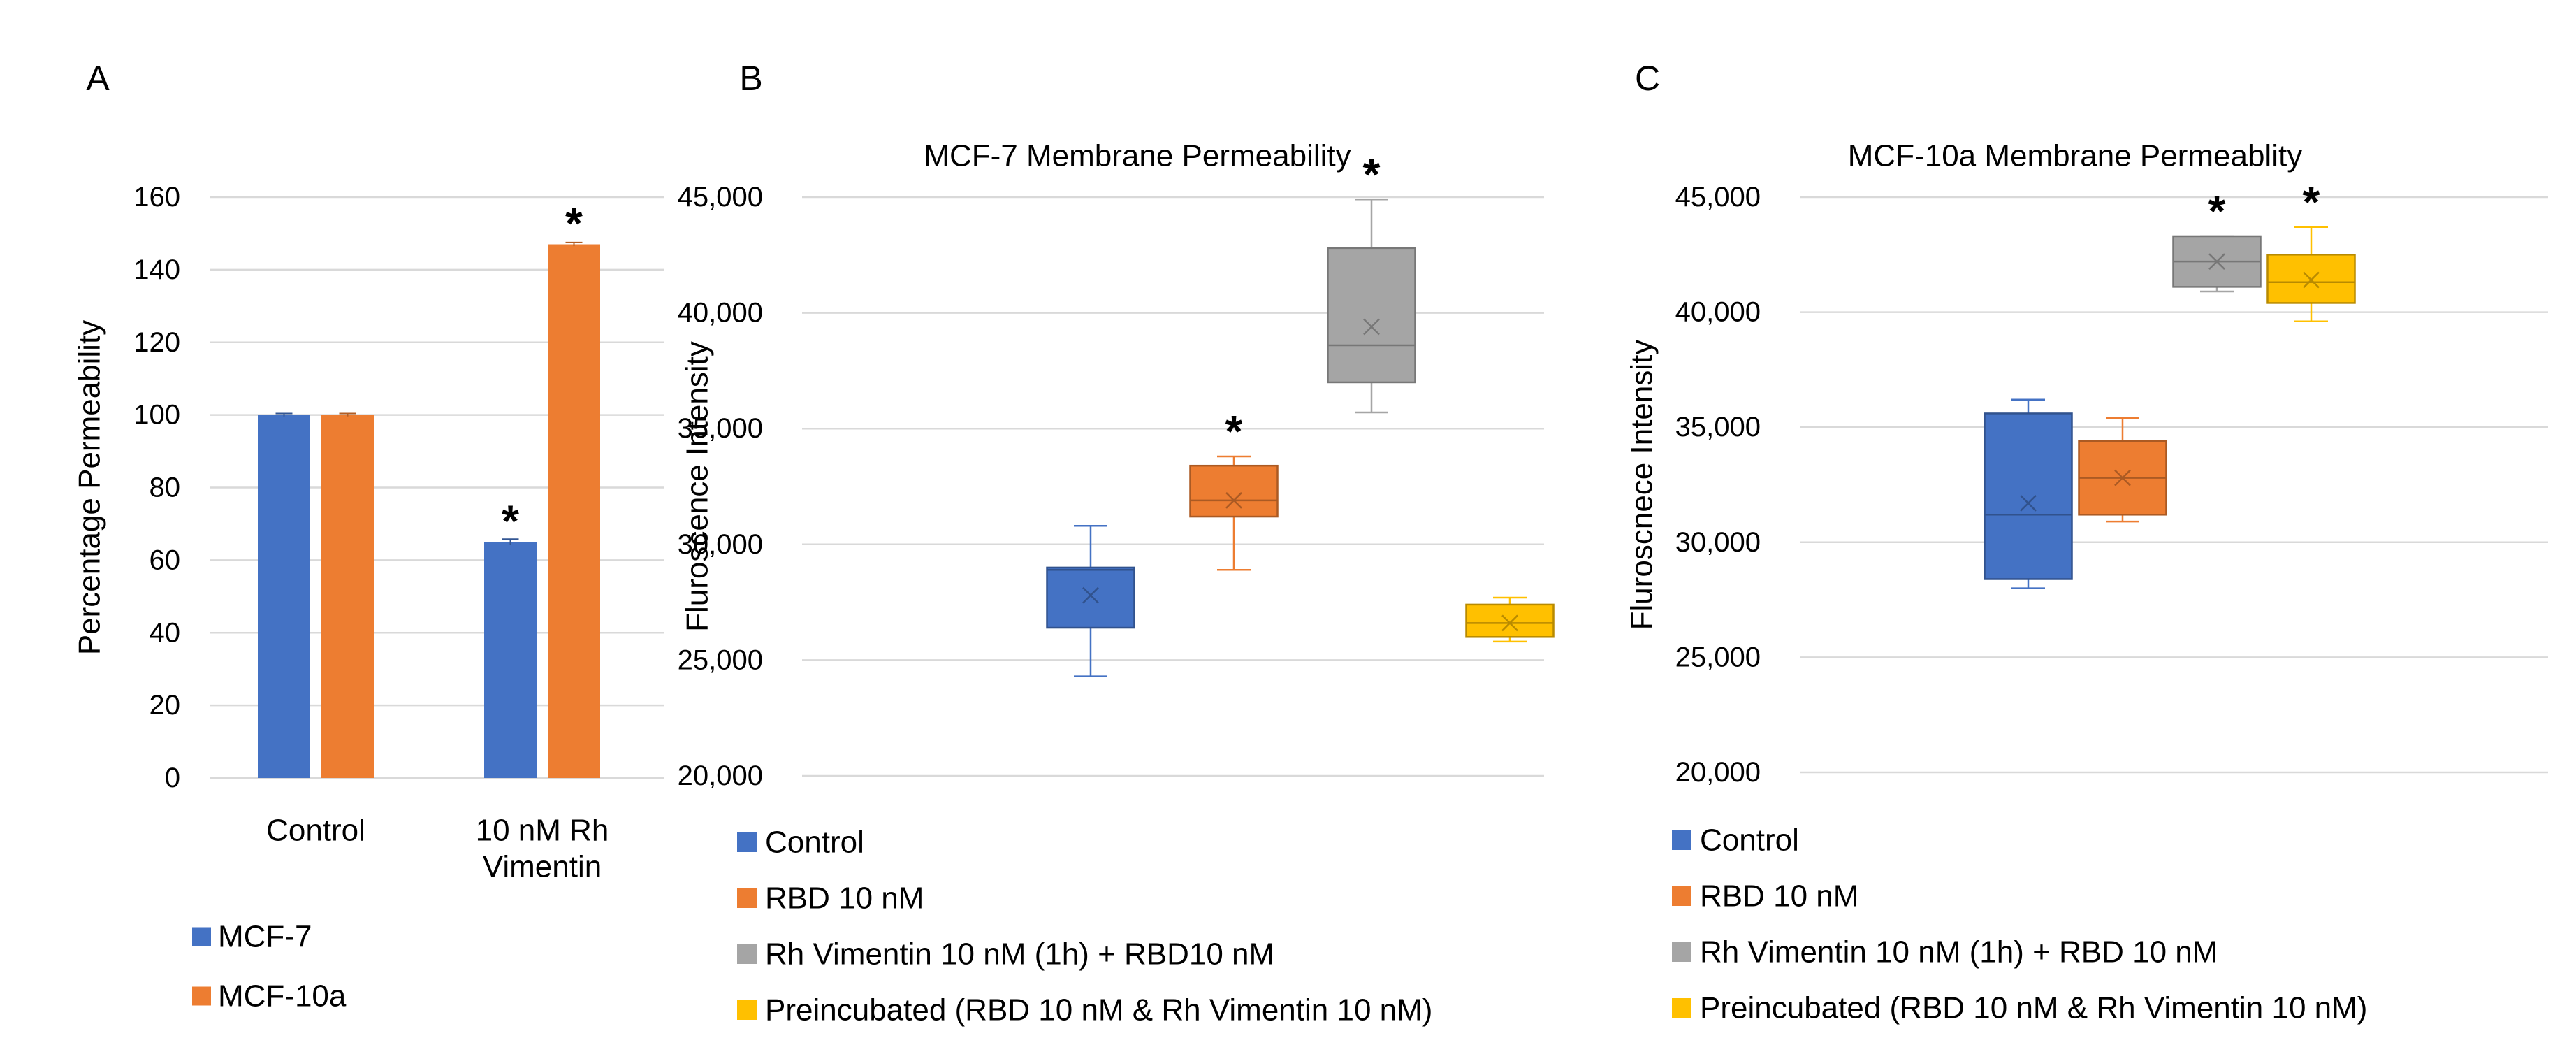 This screenshot has height=1038, width=2576. Describe the element at coordinates (1959, 952) in the screenshot. I see `legend-label: Rh Vimentin 10 nM (1h) + RBD 10 nM` at that location.